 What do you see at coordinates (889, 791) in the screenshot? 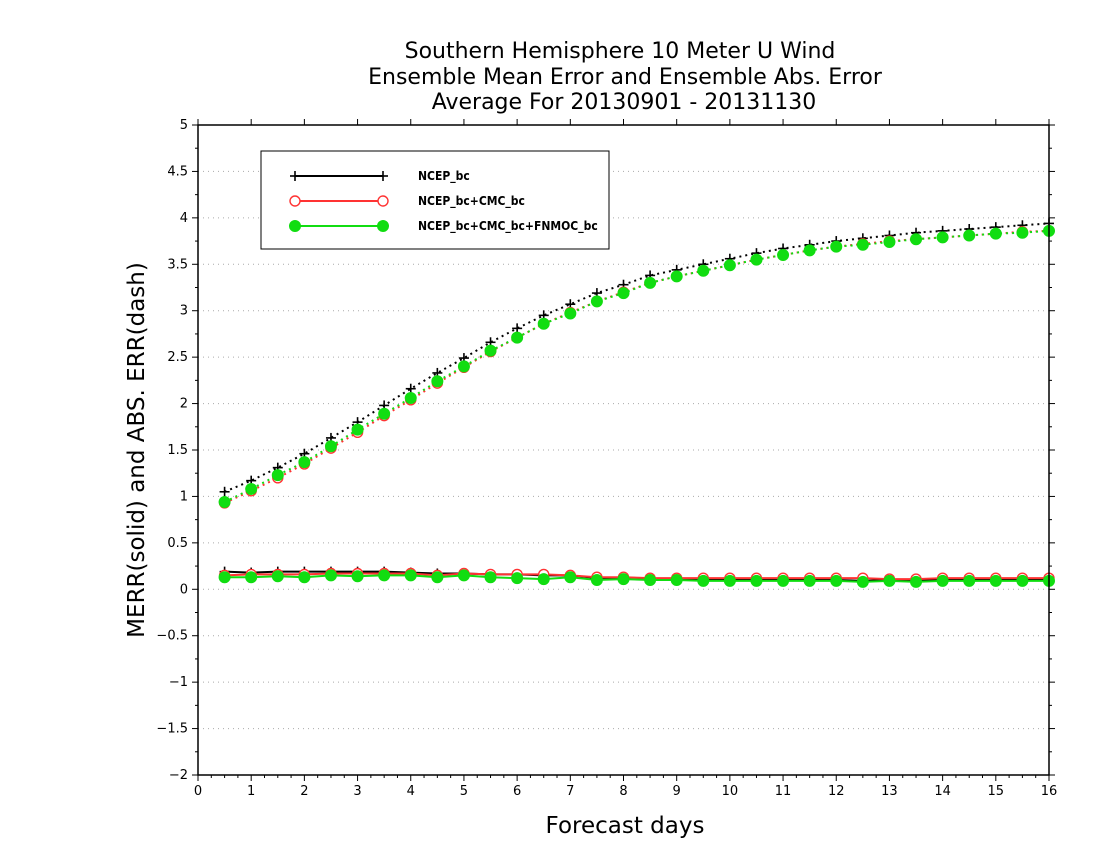
I see `x-tick-label: 13` at bounding box center [889, 791].